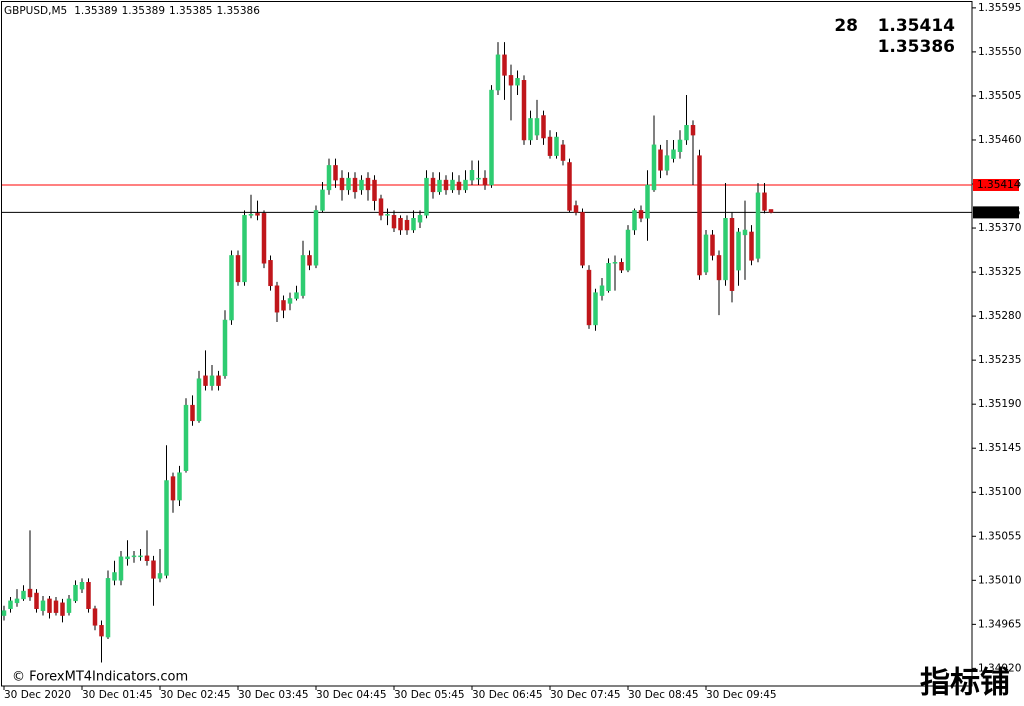  I want to click on ask-price: 1.35414, so click(917, 26).